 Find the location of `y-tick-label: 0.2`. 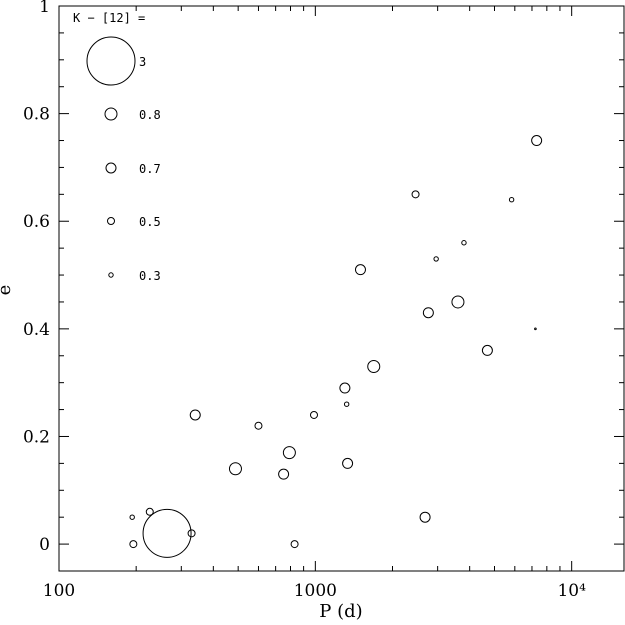

y-tick-label: 0.2 is located at coordinates (36, 437).